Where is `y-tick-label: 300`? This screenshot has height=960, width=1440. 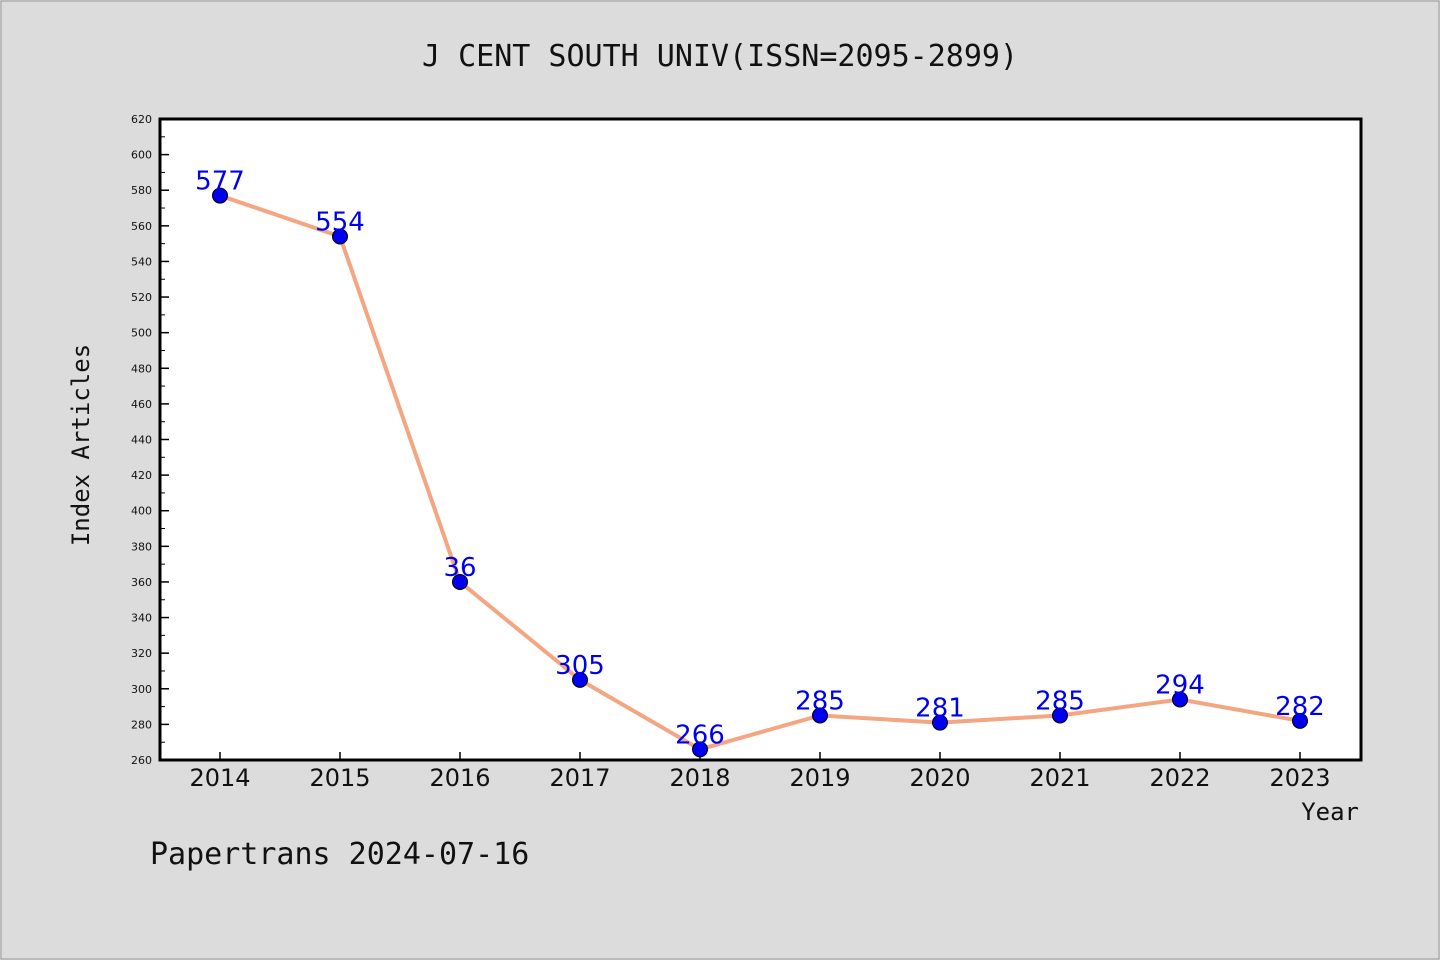
y-tick-label: 300 is located at coordinates (141, 689).